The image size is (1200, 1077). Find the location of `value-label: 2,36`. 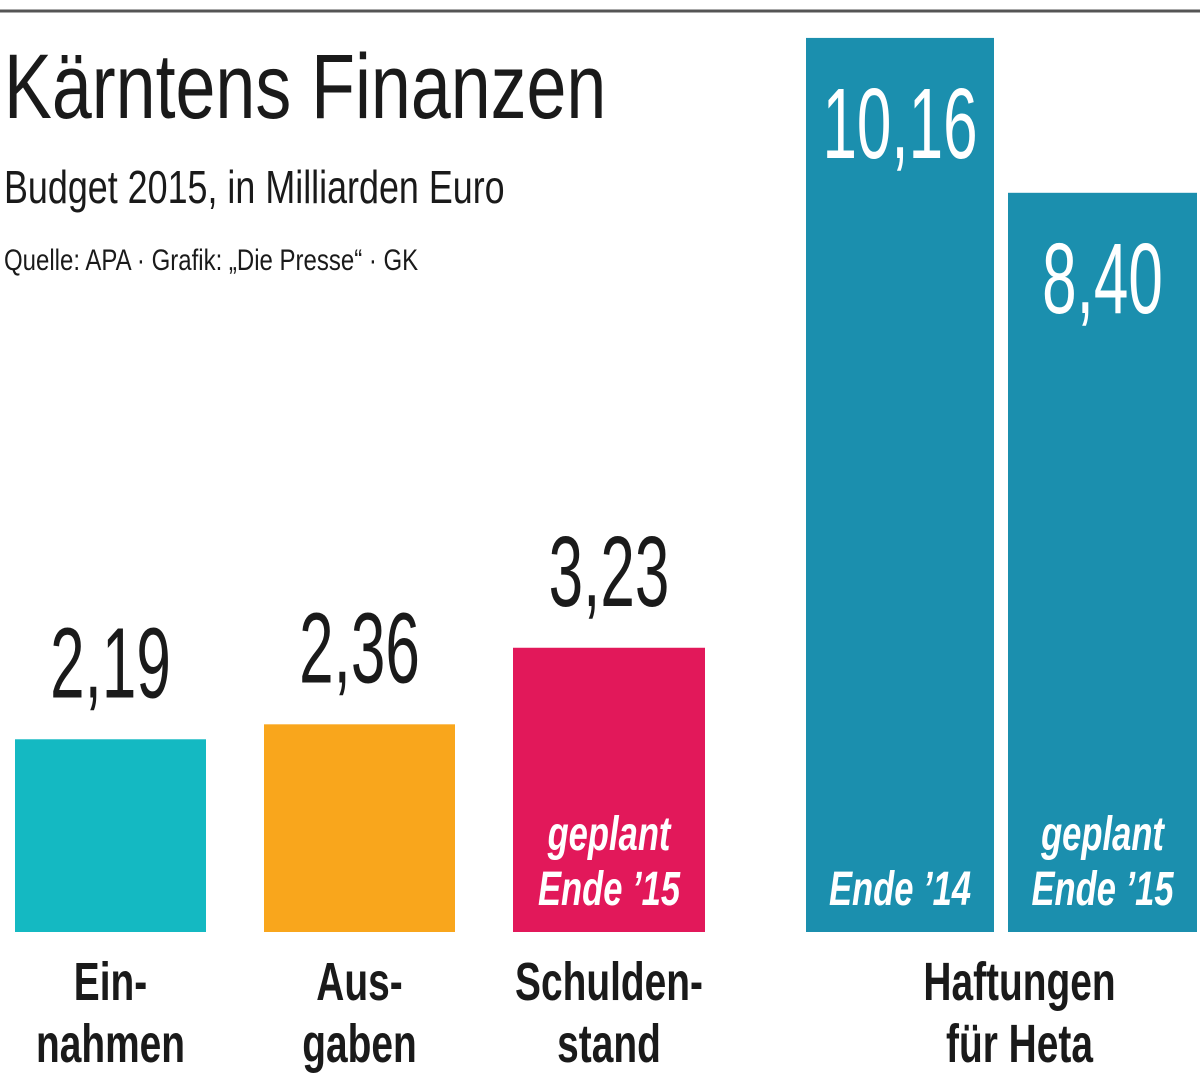

value-label: 2,36 is located at coordinates (359, 648).